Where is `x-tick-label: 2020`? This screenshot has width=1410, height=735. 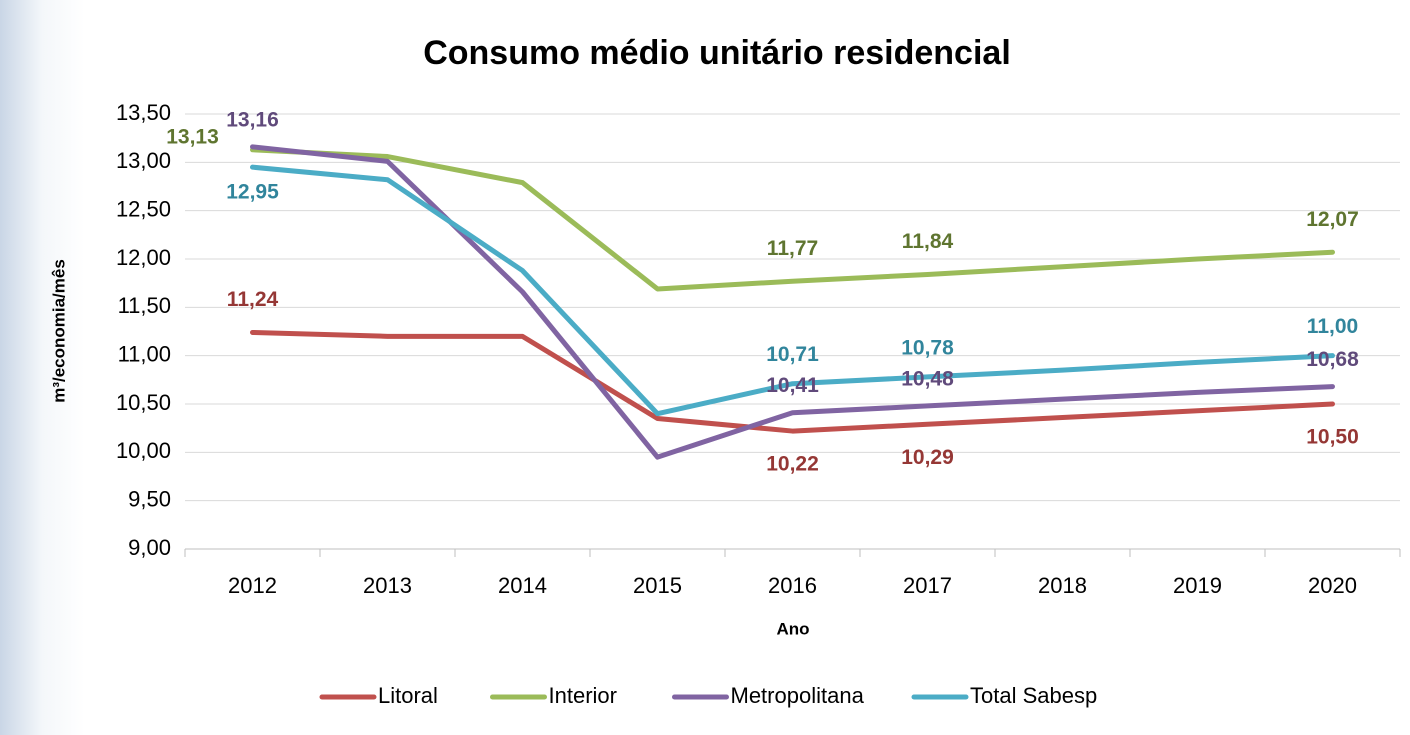
x-tick-label: 2020 is located at coordinates (1332, 585).